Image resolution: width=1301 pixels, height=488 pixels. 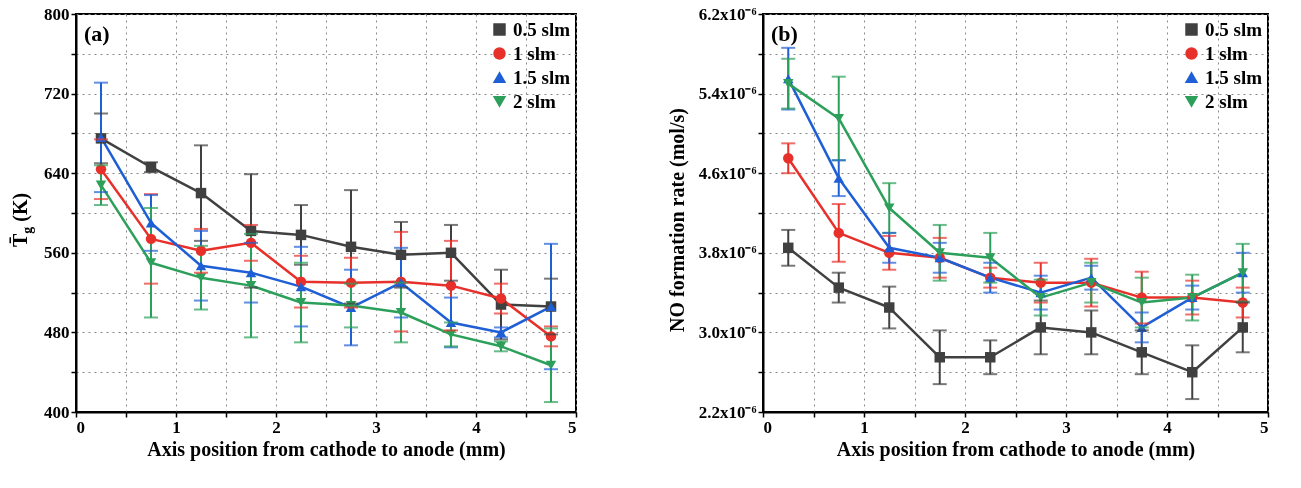 What do you see at coordinates (677, 220) in the screenshot?
I see `y-axis-title: NO formation rate (mol/s)` at bounding box center [677, 220].